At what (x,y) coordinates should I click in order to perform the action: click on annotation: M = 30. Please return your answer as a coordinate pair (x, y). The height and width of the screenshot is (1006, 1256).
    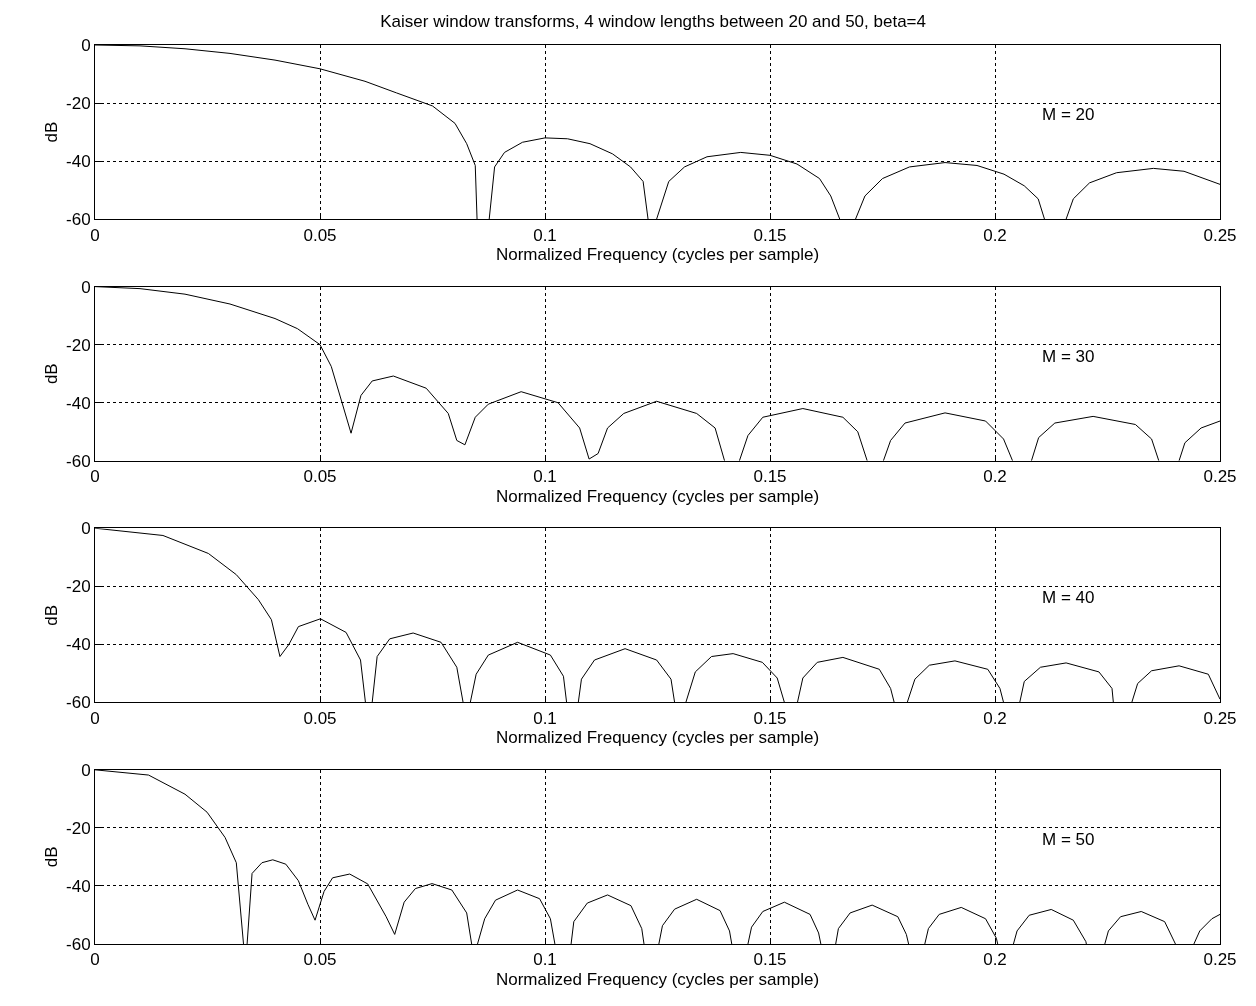
    Looking at the image, I should click on (1068, 356).